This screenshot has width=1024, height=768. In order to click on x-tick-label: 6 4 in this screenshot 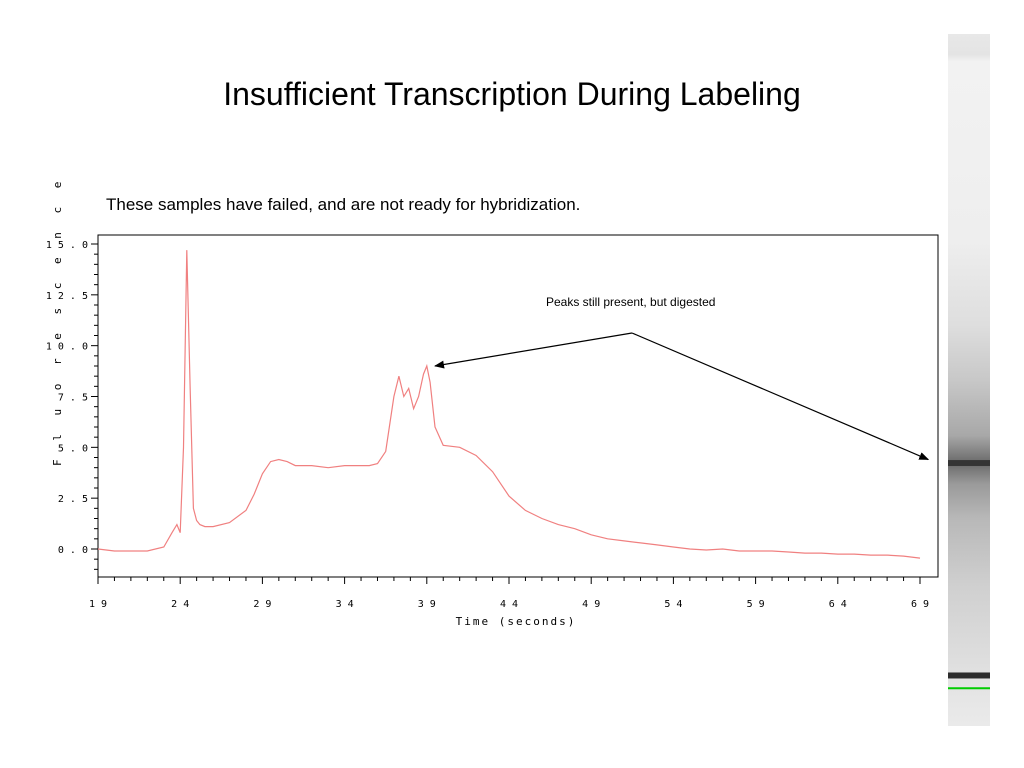, I will do `click(838, 604)`.